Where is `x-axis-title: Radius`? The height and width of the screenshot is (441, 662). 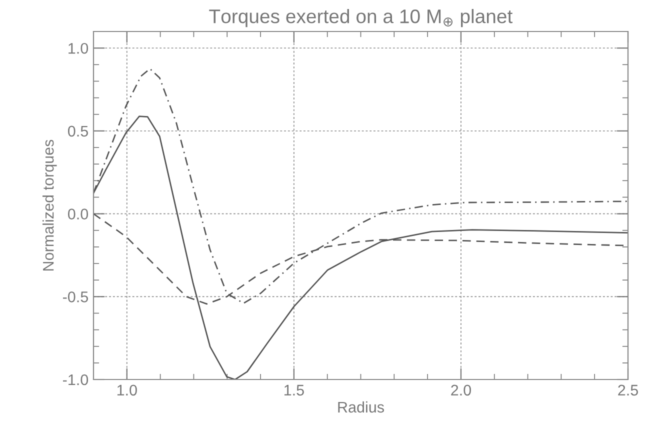
x-axis-title: Radius is located at coordinates (361, 407).